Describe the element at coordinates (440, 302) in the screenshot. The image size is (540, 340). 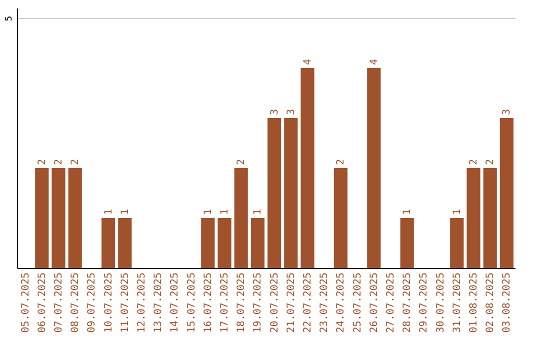
I see `x-tick-label: 30.07.2025` at that location.